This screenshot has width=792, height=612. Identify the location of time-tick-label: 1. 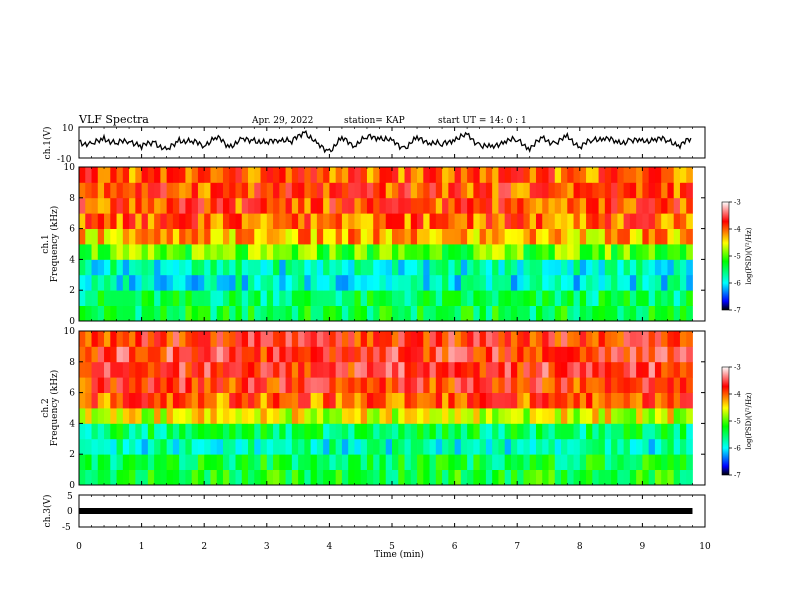
(142, 547).